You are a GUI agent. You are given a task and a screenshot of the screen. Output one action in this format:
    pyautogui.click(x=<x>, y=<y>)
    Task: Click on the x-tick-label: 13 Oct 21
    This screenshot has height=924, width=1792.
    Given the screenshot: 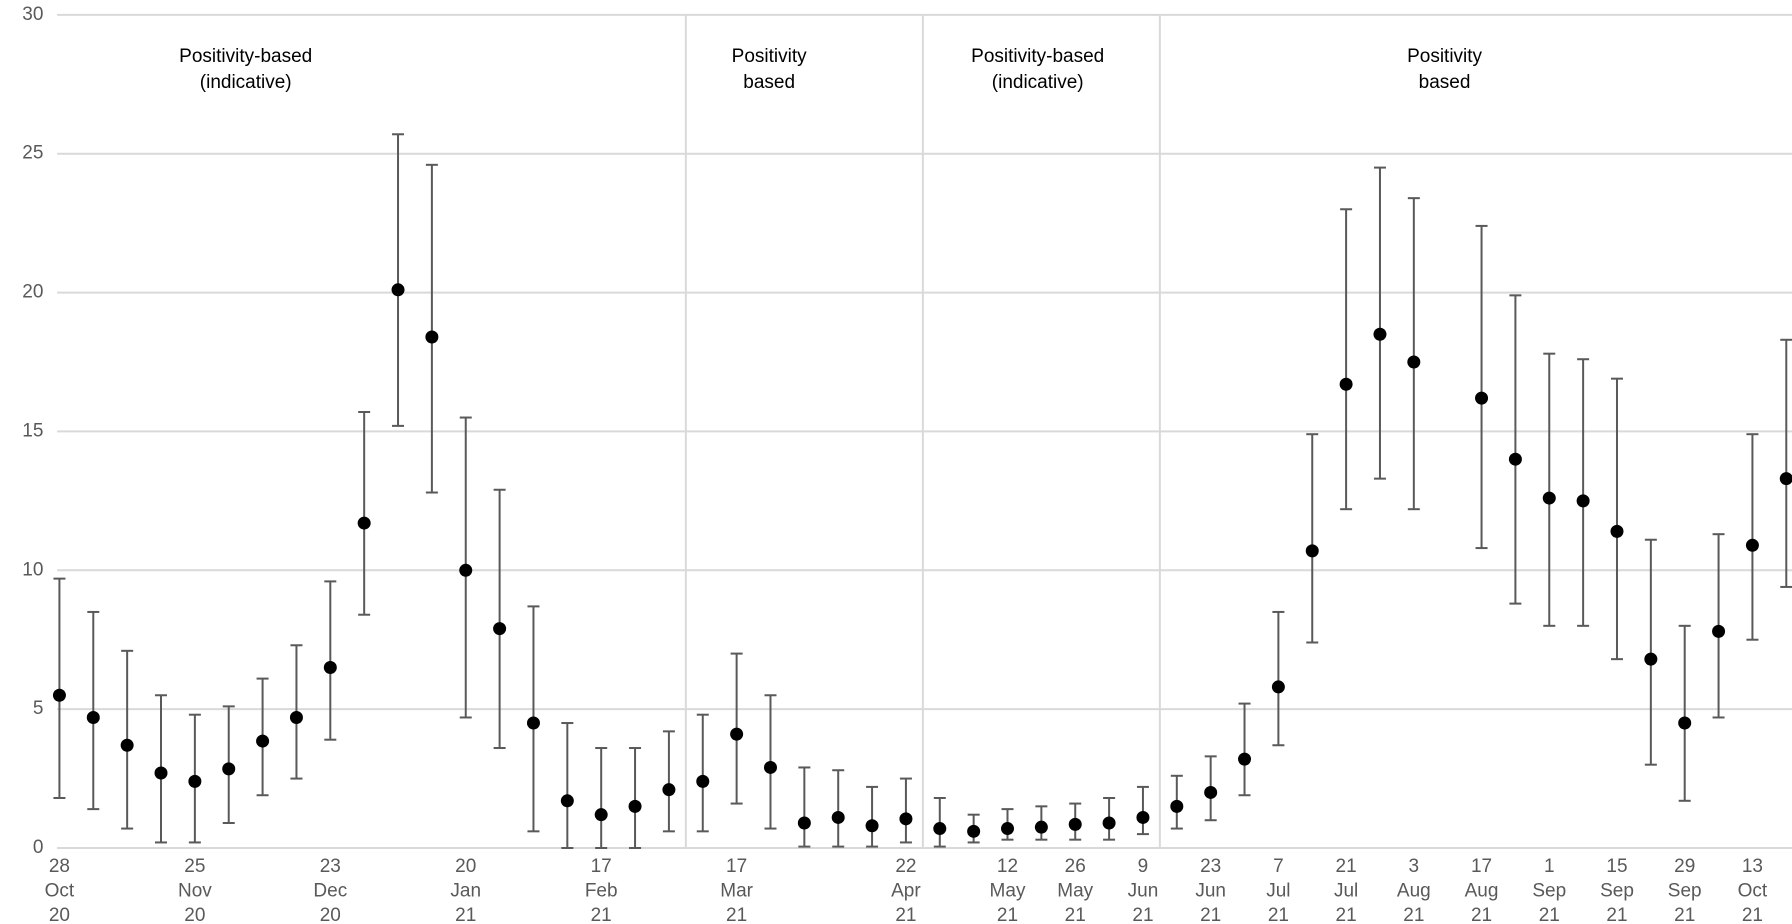 What is the action you would take?
    pyautogui.click(x=1753, y=890)
    